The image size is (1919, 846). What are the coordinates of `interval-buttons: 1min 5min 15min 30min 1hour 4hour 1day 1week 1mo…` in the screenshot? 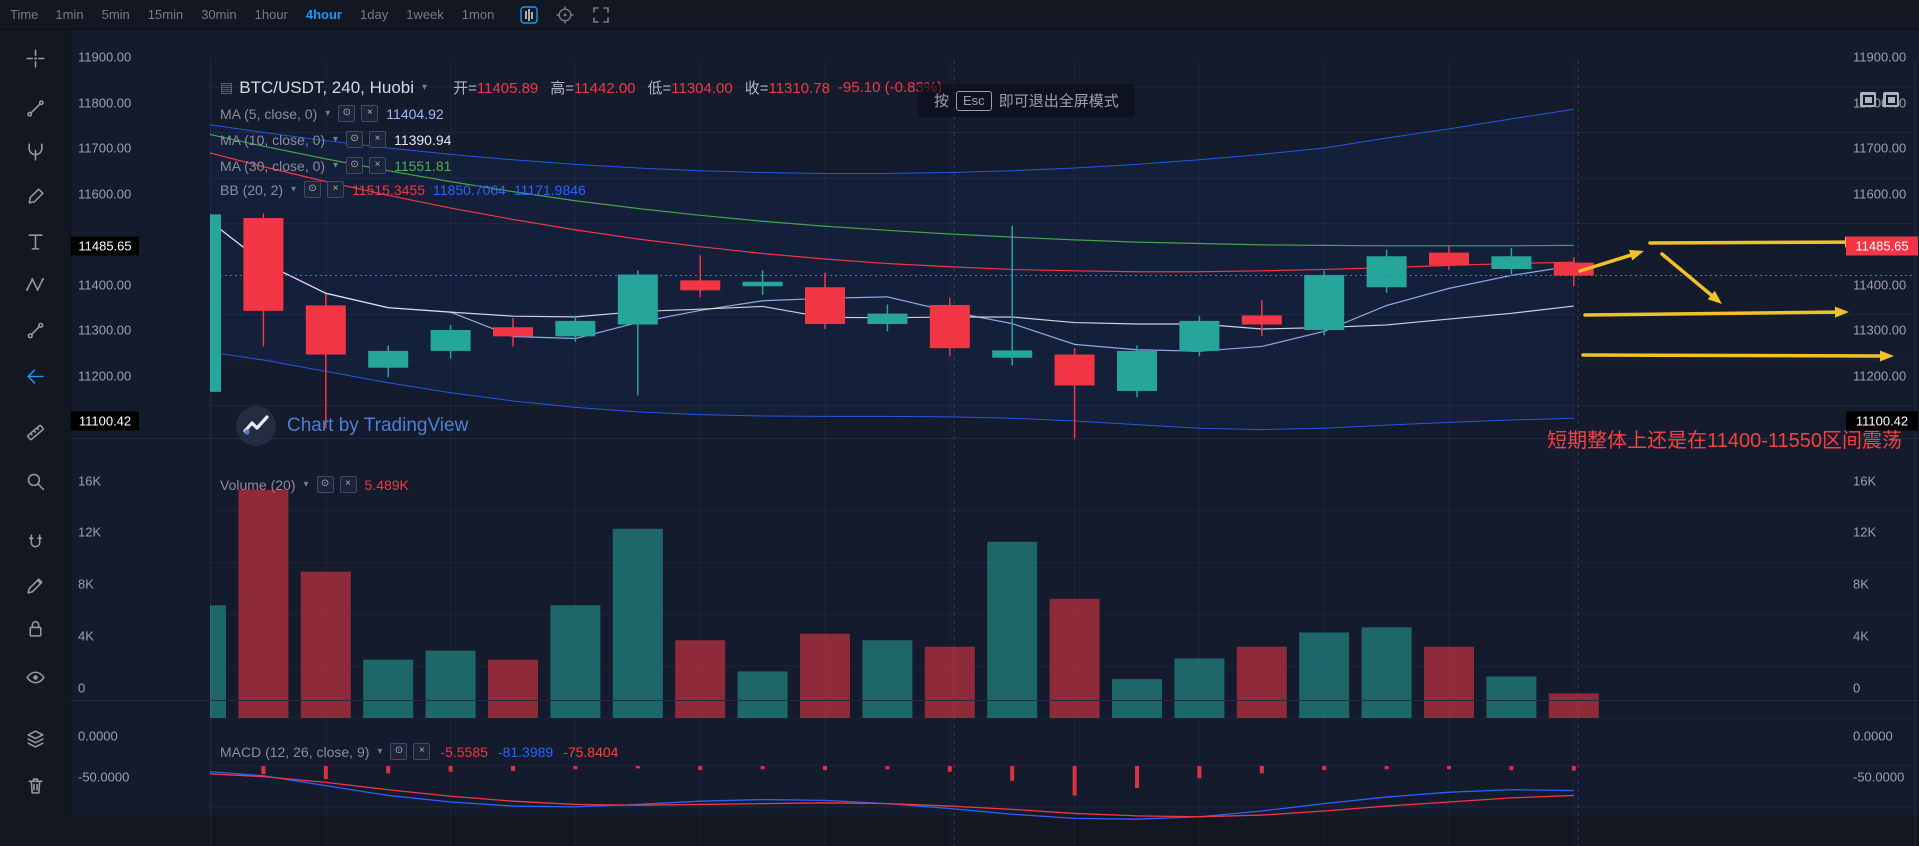 It's located at (274, 15).